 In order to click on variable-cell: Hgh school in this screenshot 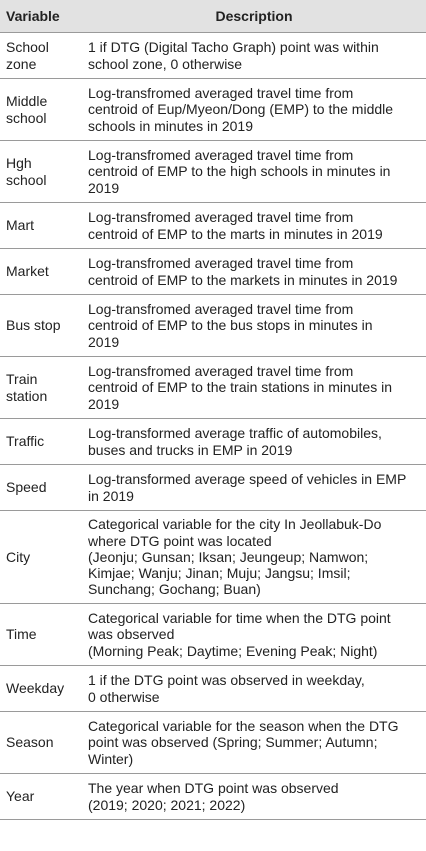, I will do `click(41, 171)`.